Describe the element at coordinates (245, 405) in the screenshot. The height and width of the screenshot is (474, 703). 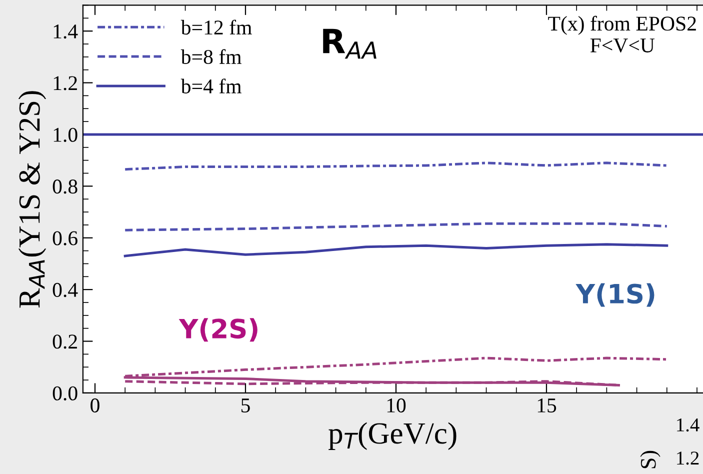
I see `x-tick-label: 5` at that location.